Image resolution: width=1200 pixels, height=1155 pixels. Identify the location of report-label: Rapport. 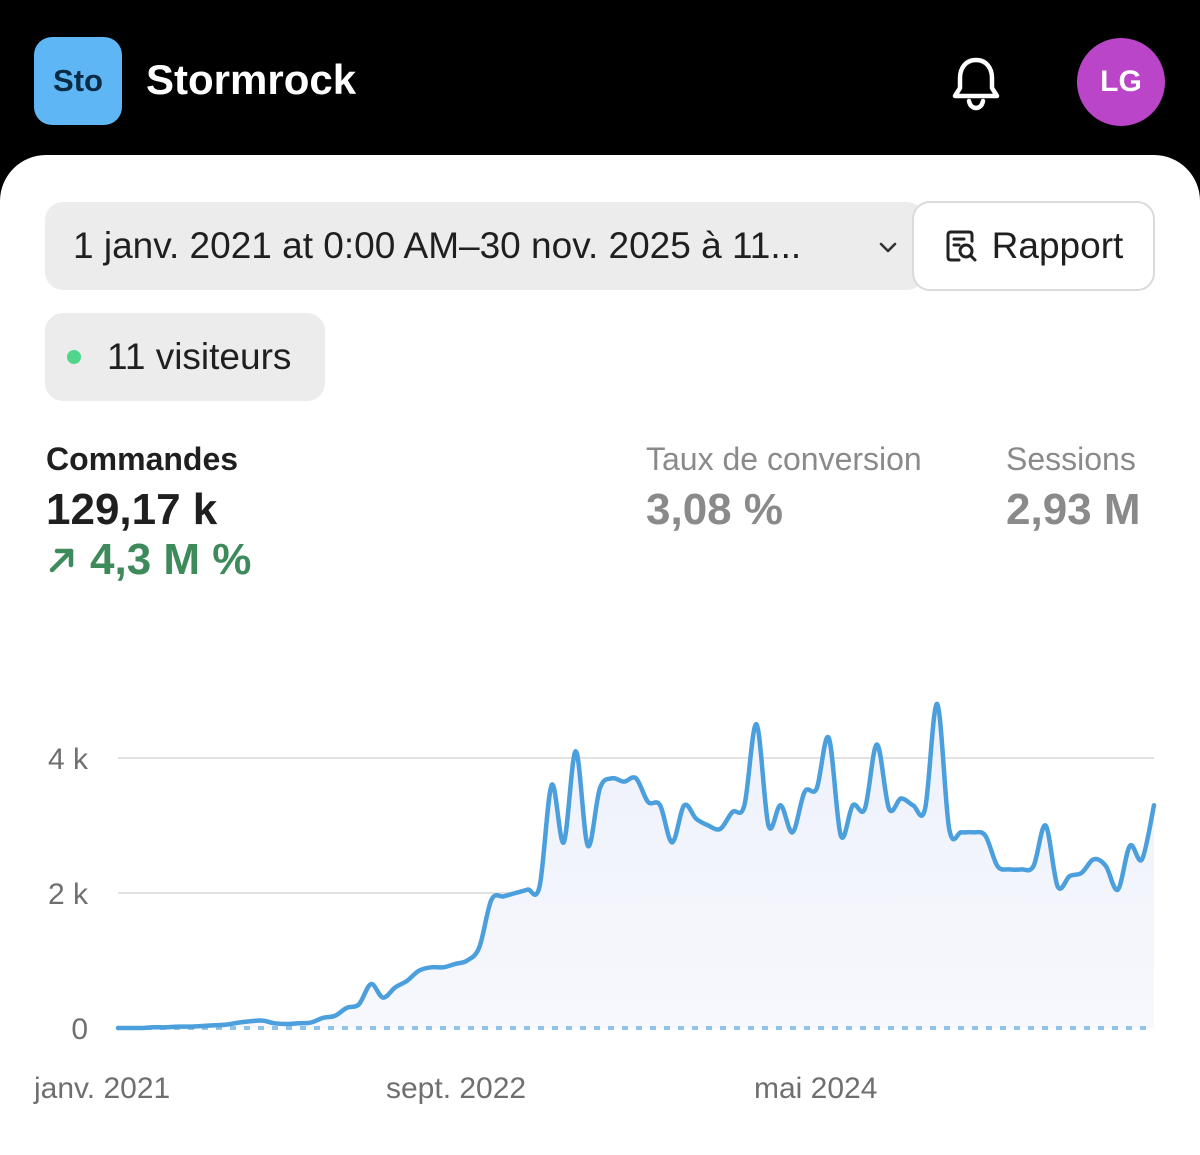
(1057, 245).